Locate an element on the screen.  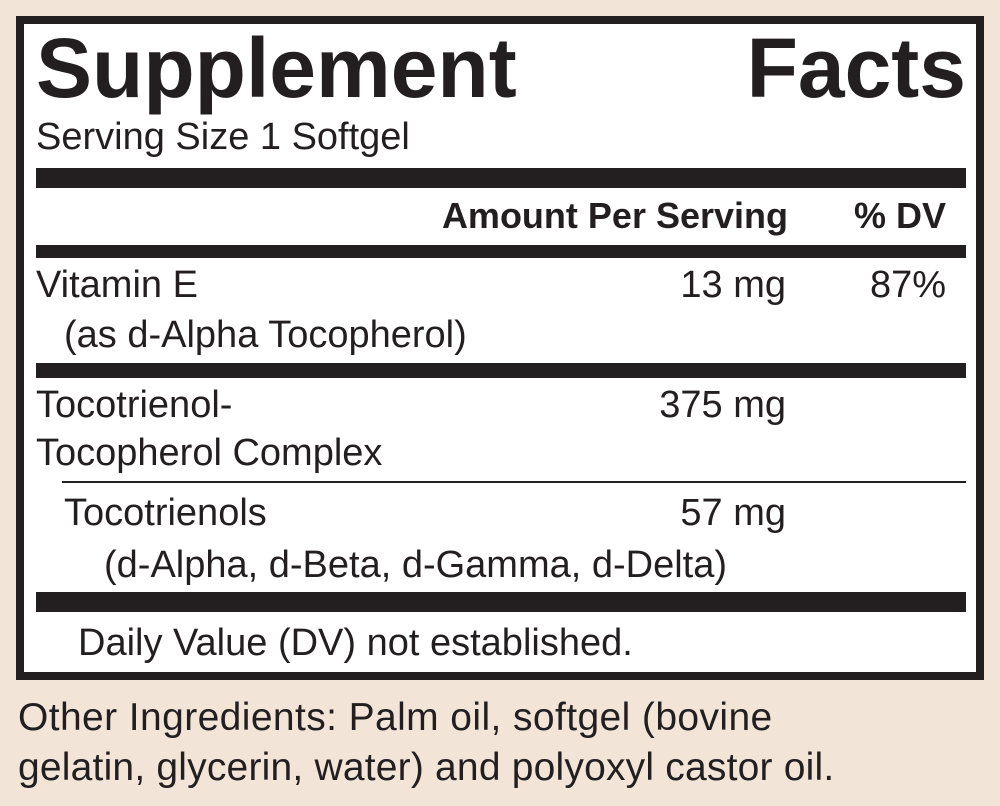
vitamin-e-dv: 87% is located at coordinates (907, 285).